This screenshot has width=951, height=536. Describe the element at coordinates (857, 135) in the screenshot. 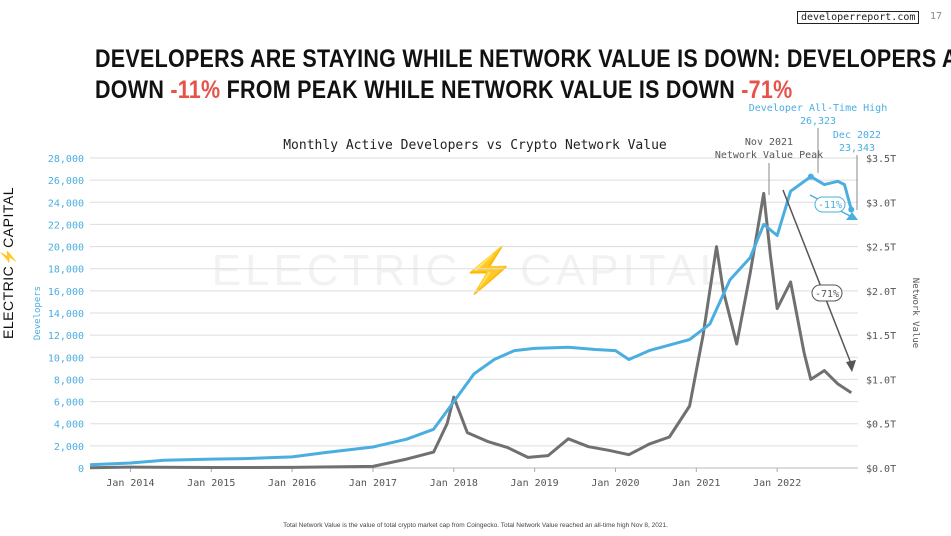

I see `dec2022-label: Dec 2022` at that location.